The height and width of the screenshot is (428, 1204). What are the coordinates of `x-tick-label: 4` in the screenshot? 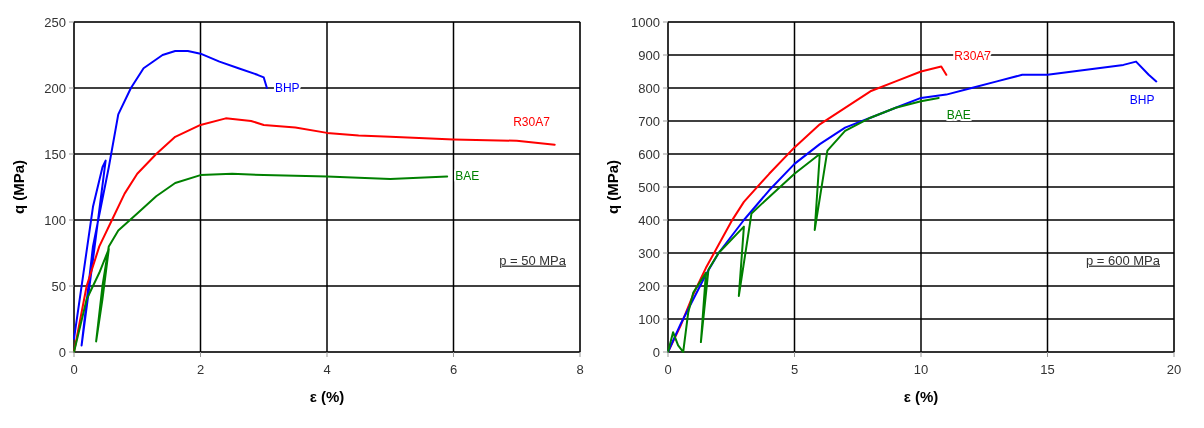 It's located at (327, 369).